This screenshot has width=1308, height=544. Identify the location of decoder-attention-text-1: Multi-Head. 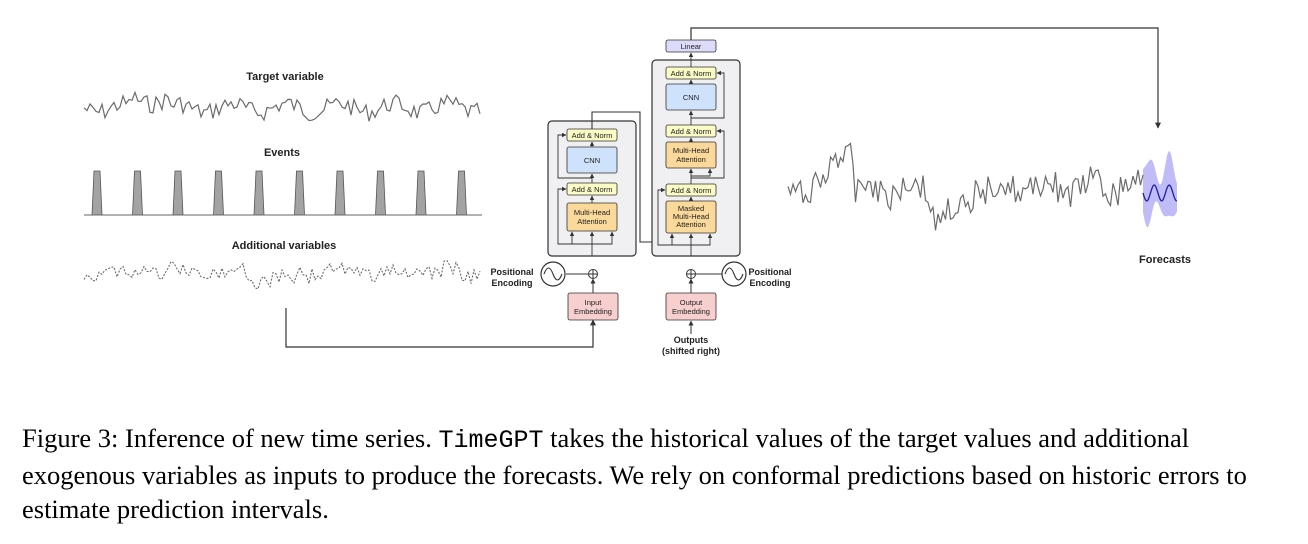
(691, 150).